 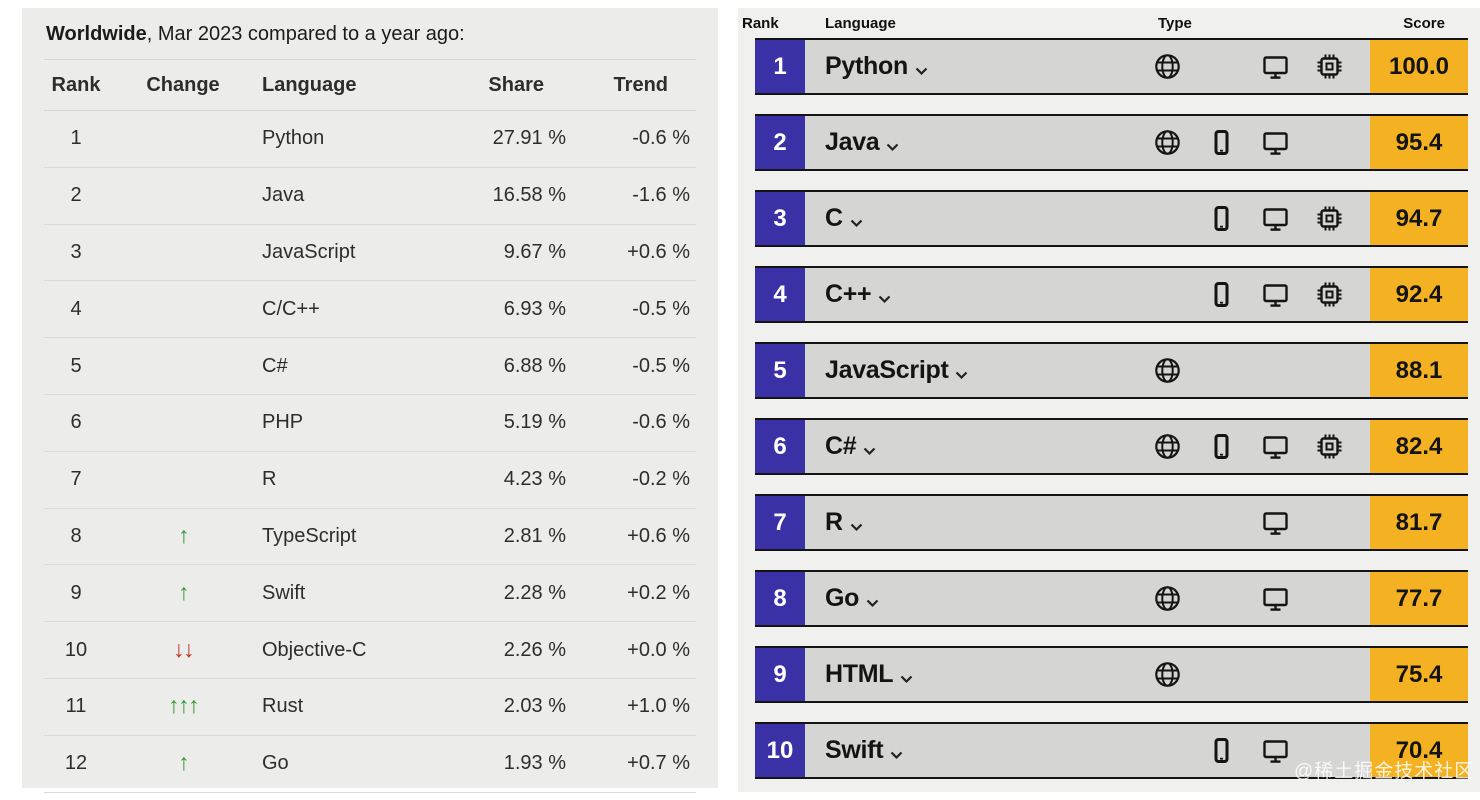 What do you see at coordinates (1419, 370) in the screenshot?
I see `score-cell: 88.1` at bounding box center [1419, 370].